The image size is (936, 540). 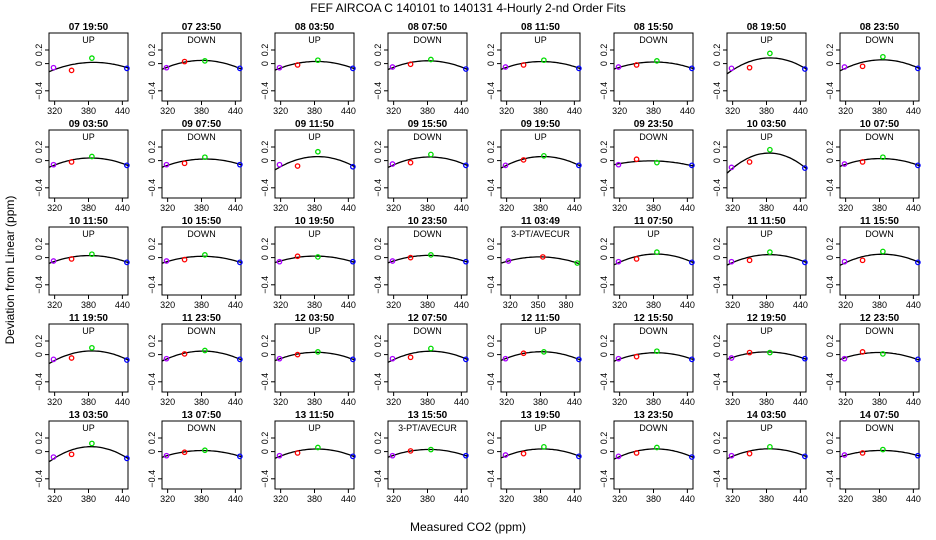 What do you see at coordinates (880, 318) in the screenshot?
I see `panel-title: 12 23:50` at bounding box center [880, 318].